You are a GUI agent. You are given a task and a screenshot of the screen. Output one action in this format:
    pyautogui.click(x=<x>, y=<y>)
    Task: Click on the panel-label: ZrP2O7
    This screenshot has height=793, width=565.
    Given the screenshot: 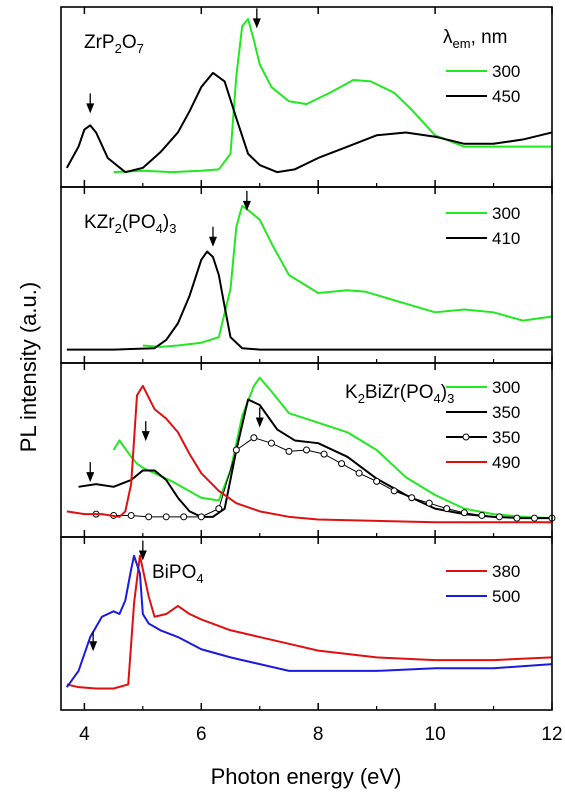 What is the action you would take?
    pyautogui.click(x=114, y=44)
    